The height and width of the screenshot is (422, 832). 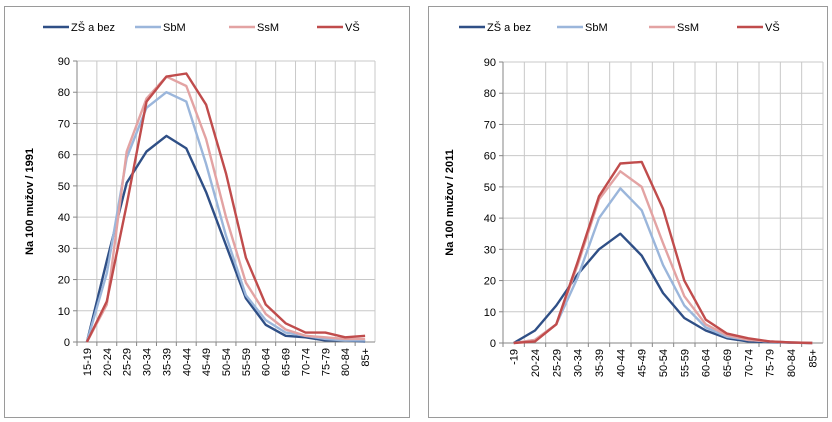 What do you see at coordinates (663, 288) in the screenshot?
I see `series-line-z-a-bez` at bounding box center [663, 288].